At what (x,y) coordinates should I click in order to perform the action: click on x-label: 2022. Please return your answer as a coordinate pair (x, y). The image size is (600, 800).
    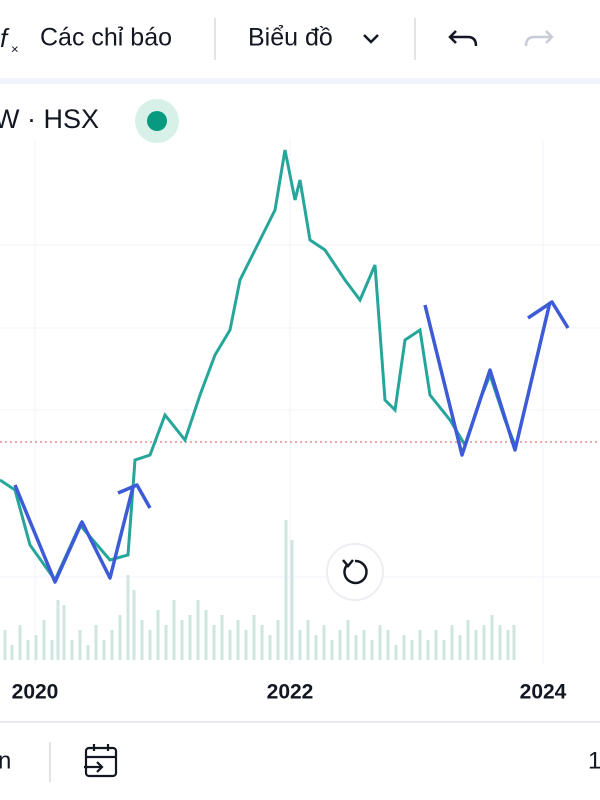
    Looking at the image, I should click on (290, 692).